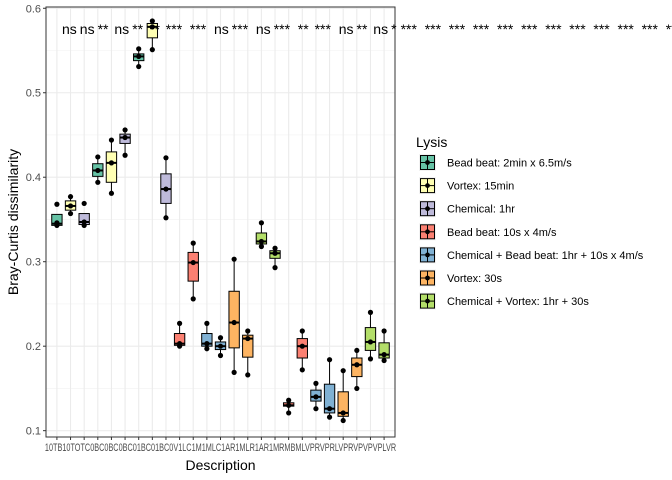  Describe the element at coordinates (394, 29) in the screenshot. I see `significance-label: *` at that location.